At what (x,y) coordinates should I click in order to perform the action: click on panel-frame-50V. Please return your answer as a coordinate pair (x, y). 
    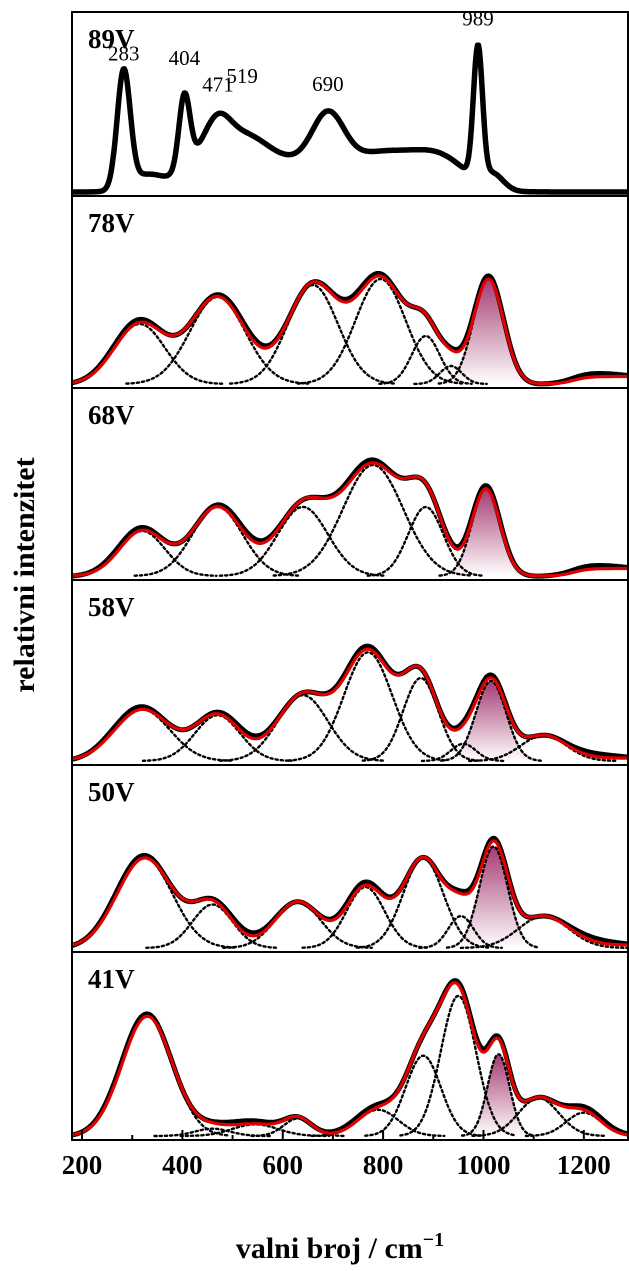
    Looking at the image, I should click on (350, 858).